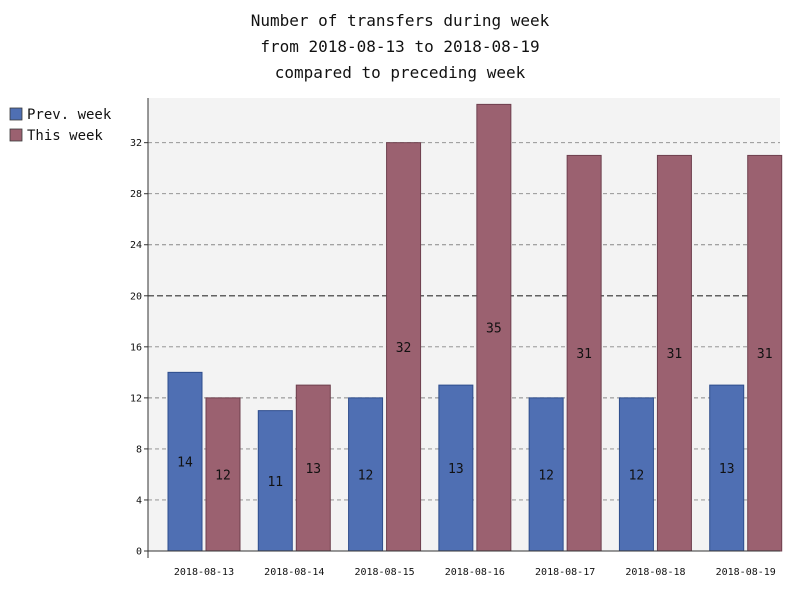 The image size is (800, 600). I want to click on y-tick-label: 20, so click(136, 296).